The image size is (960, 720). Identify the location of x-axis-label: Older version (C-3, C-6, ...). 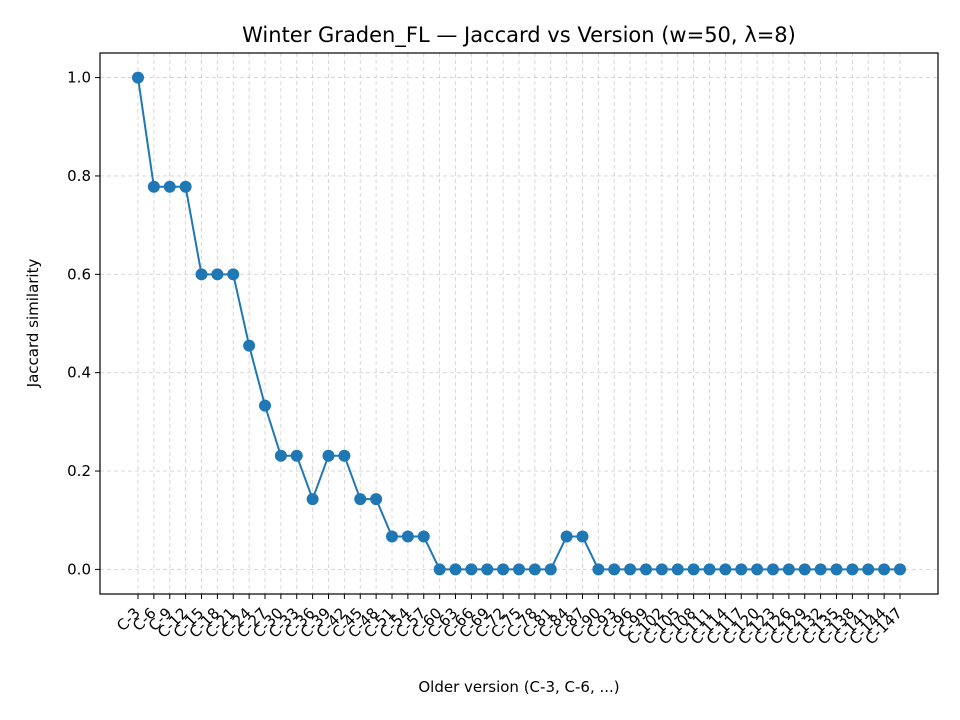
(518, 687).